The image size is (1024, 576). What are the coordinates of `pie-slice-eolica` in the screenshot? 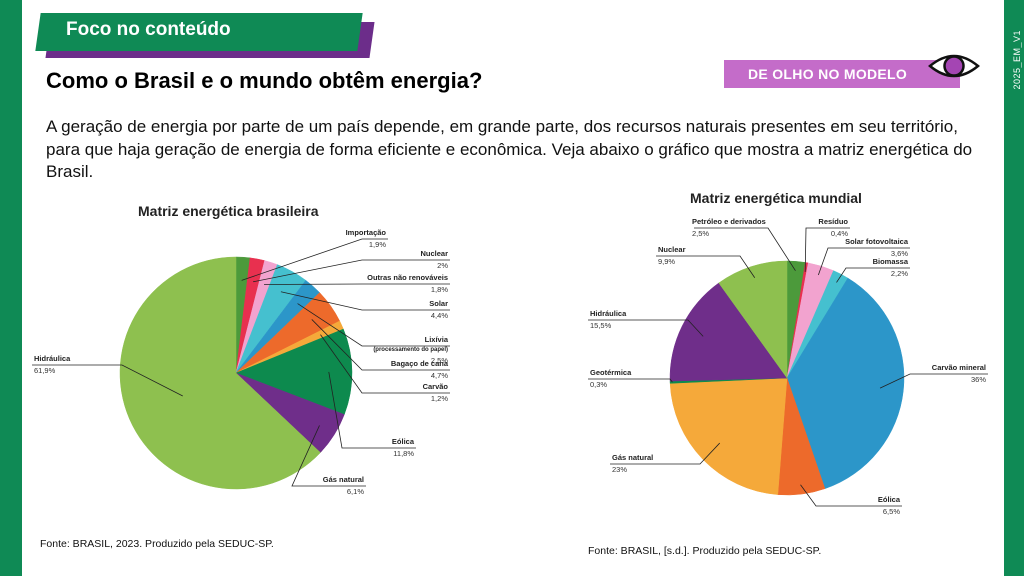 It's located at (294, 371).